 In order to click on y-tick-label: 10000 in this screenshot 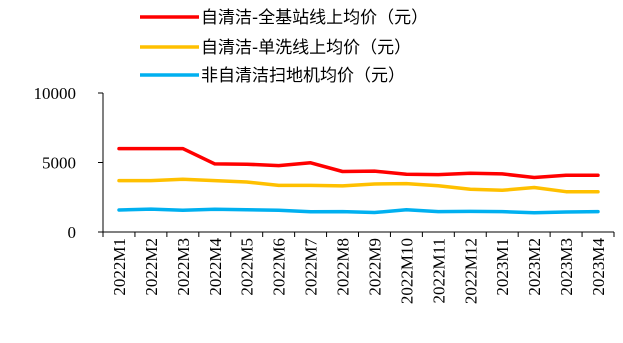, I will do `click(55, 93)`.